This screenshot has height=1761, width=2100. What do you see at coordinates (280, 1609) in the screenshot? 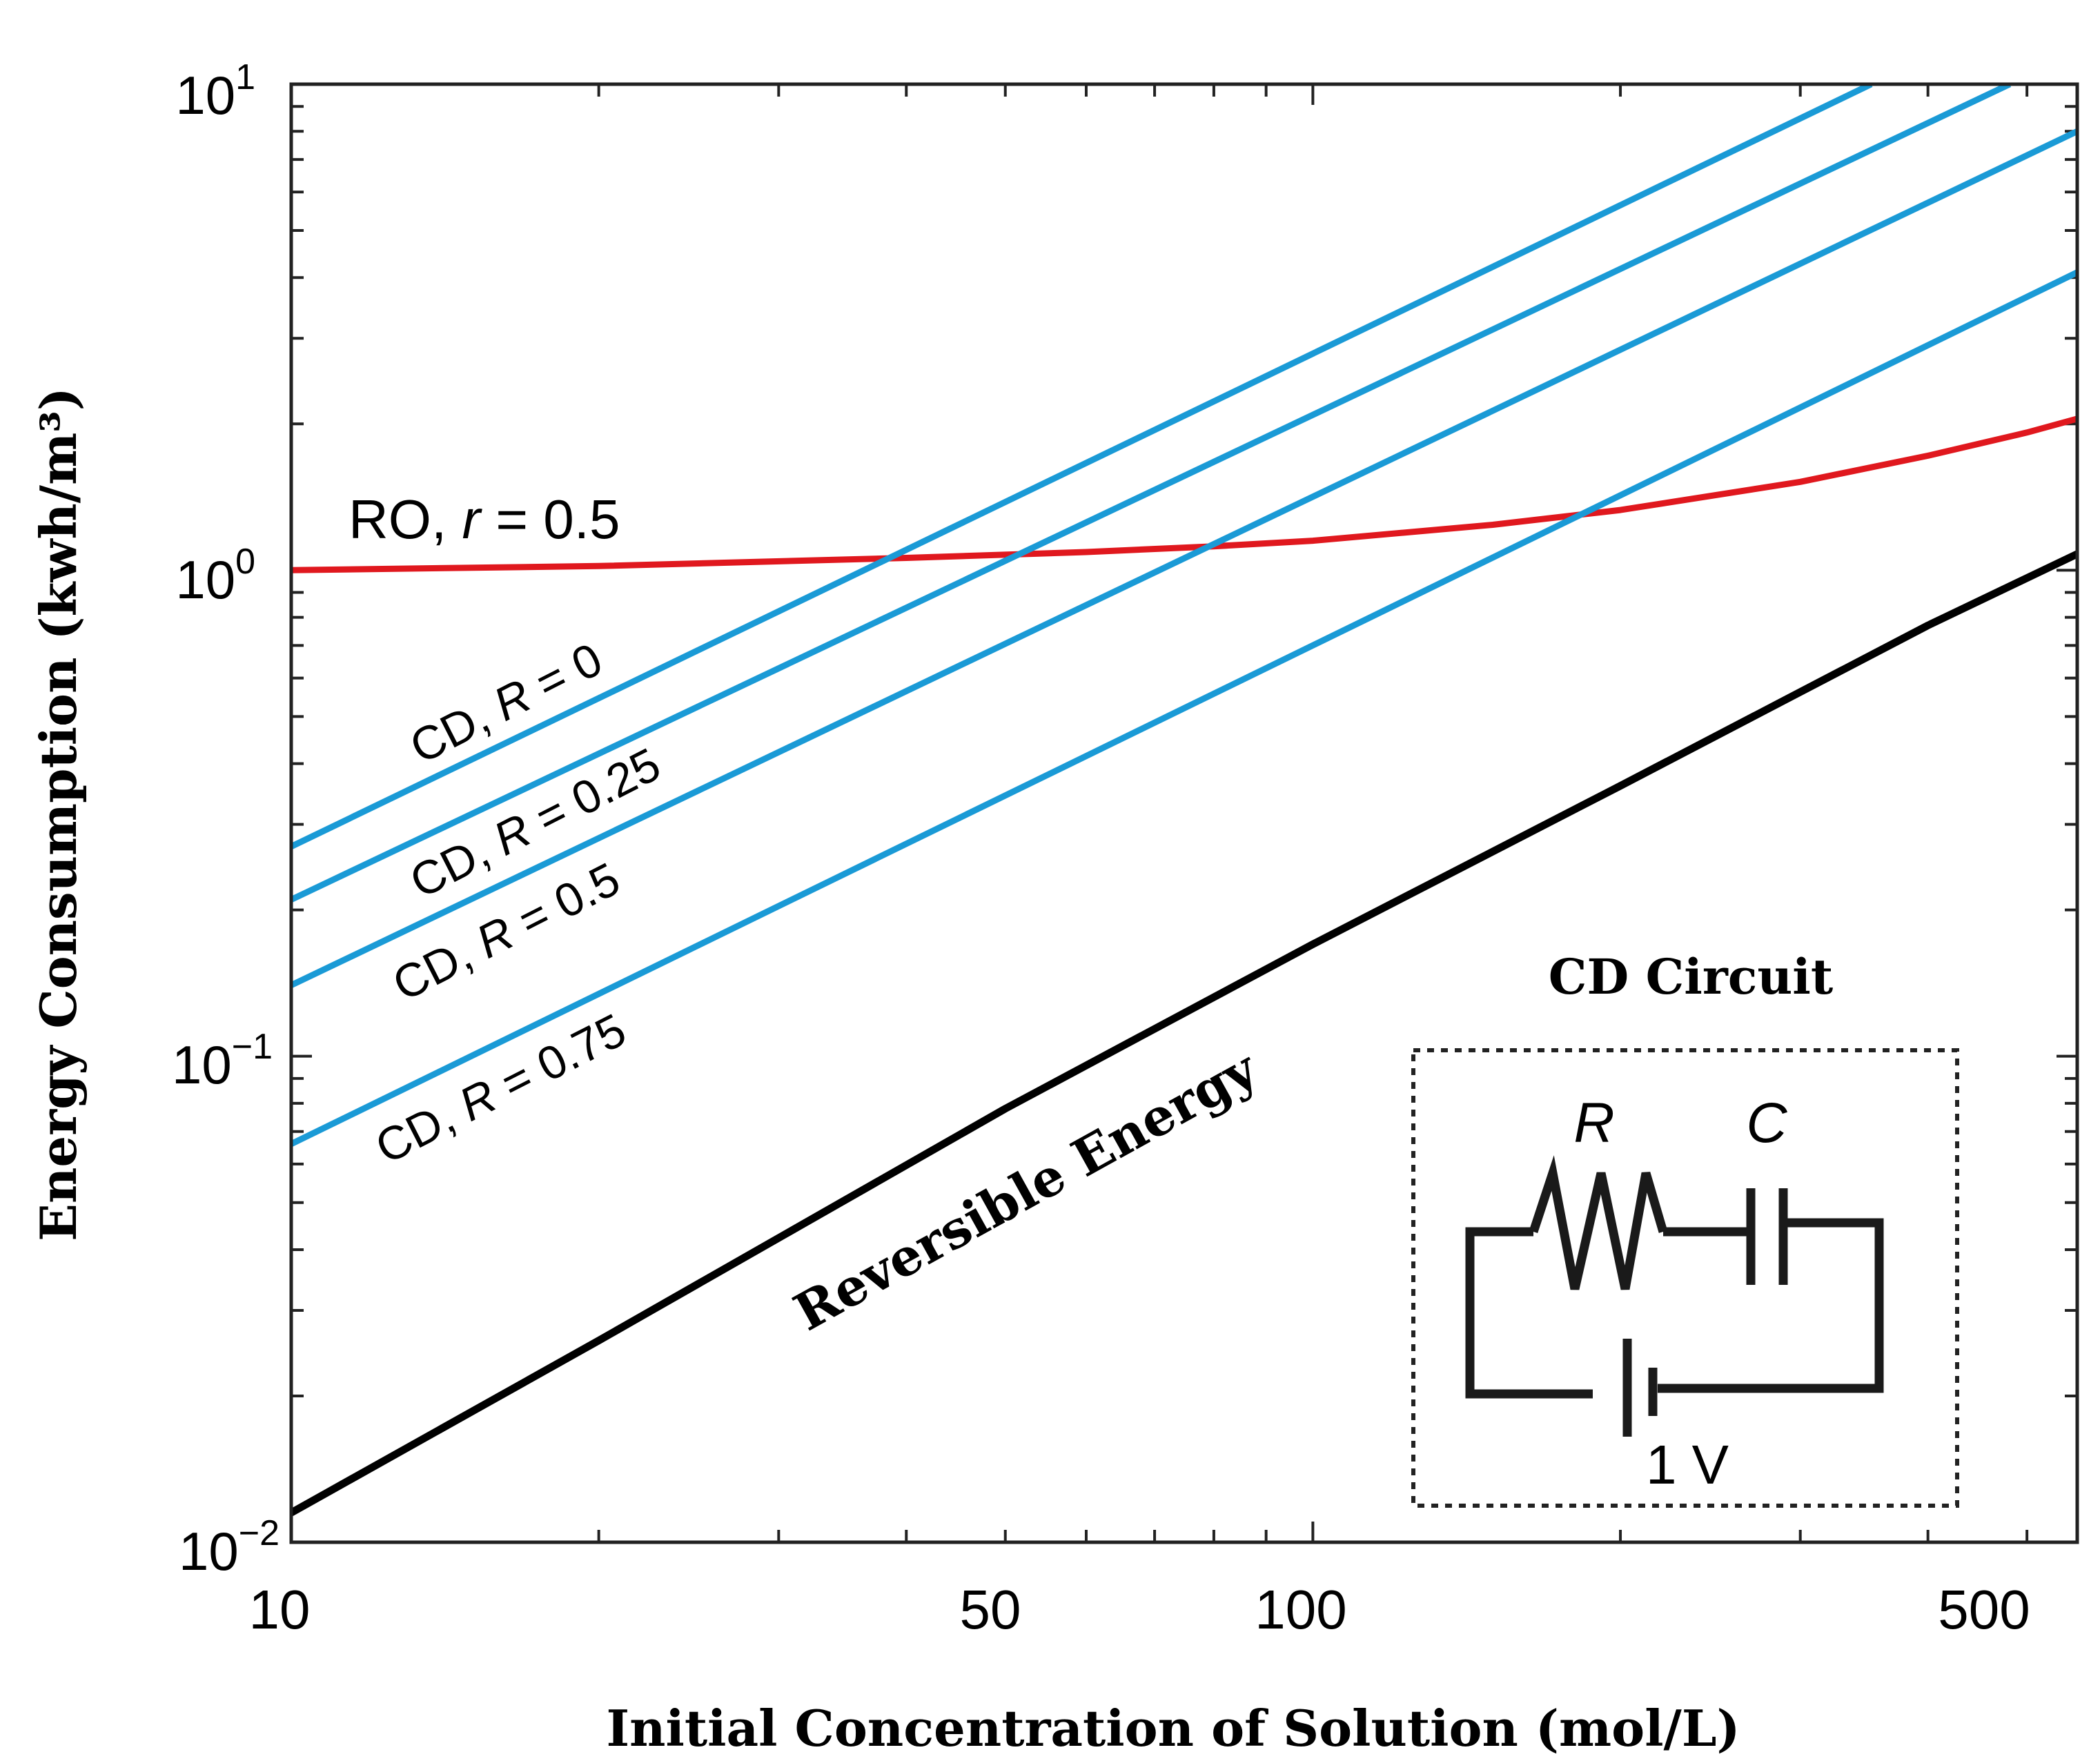
I see `x-tick-label-10: 10` at bounding box center [280, 1609].